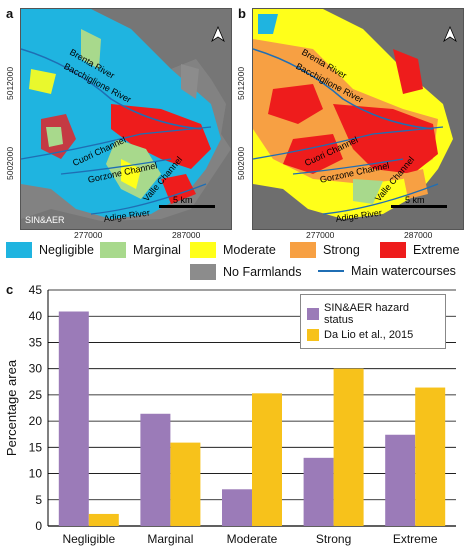 The height and width of the screenshot is (550, 470). Describe the element at coordinates (38, 500) in the screenshot. I see `y-tick-label: 5` at that location.